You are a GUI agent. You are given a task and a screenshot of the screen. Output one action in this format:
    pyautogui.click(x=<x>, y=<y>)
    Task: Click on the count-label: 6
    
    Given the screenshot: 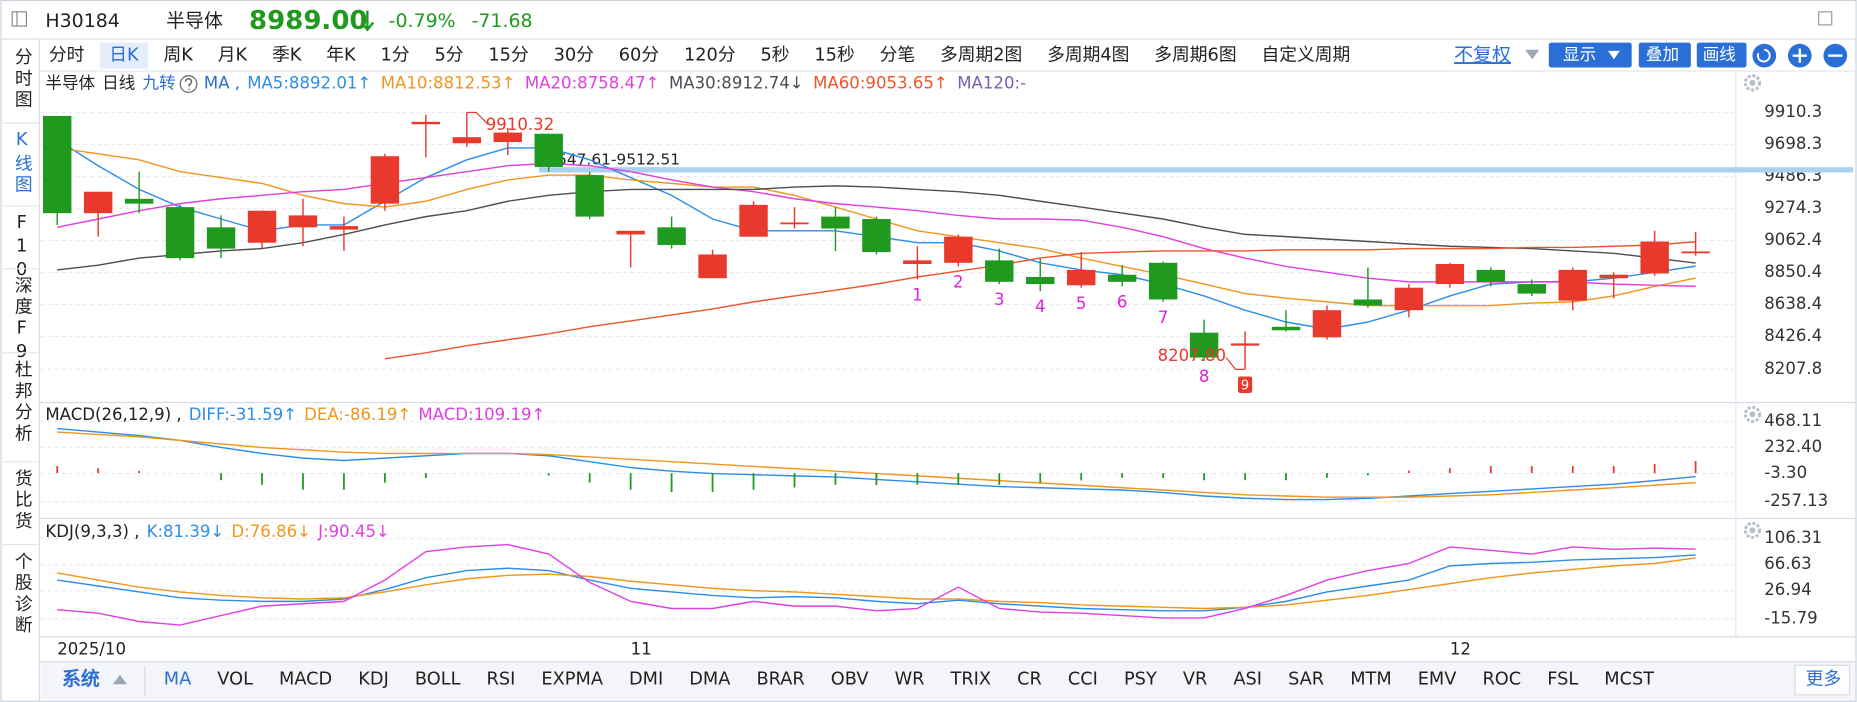 What is the action you would take?
    pyautogui.click(x=1122, y=302)
    